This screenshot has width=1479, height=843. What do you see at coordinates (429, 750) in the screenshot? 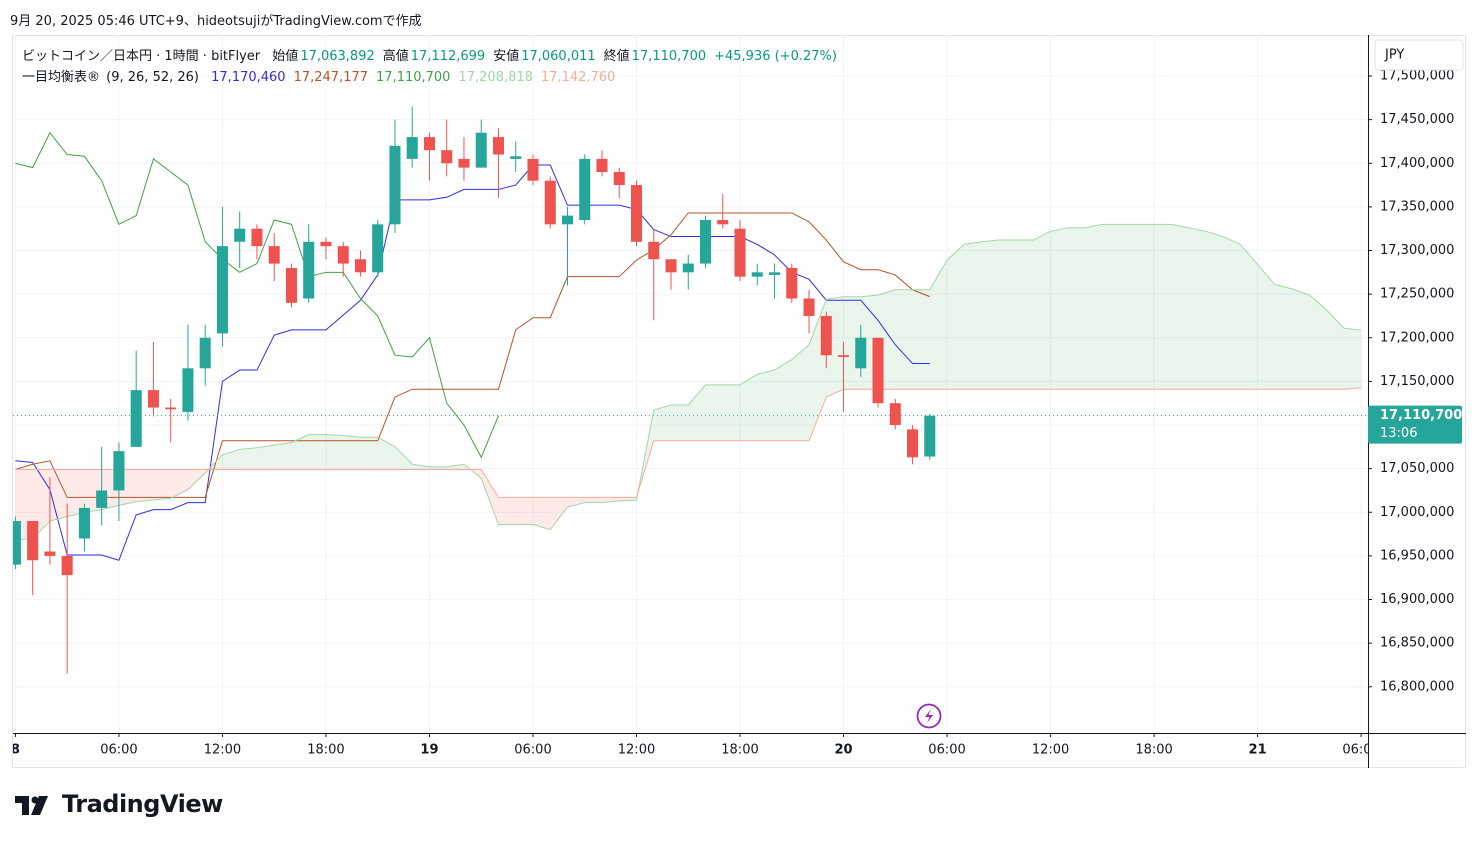
I see `x-tick-label: 19` at bounding box center [429, 750].